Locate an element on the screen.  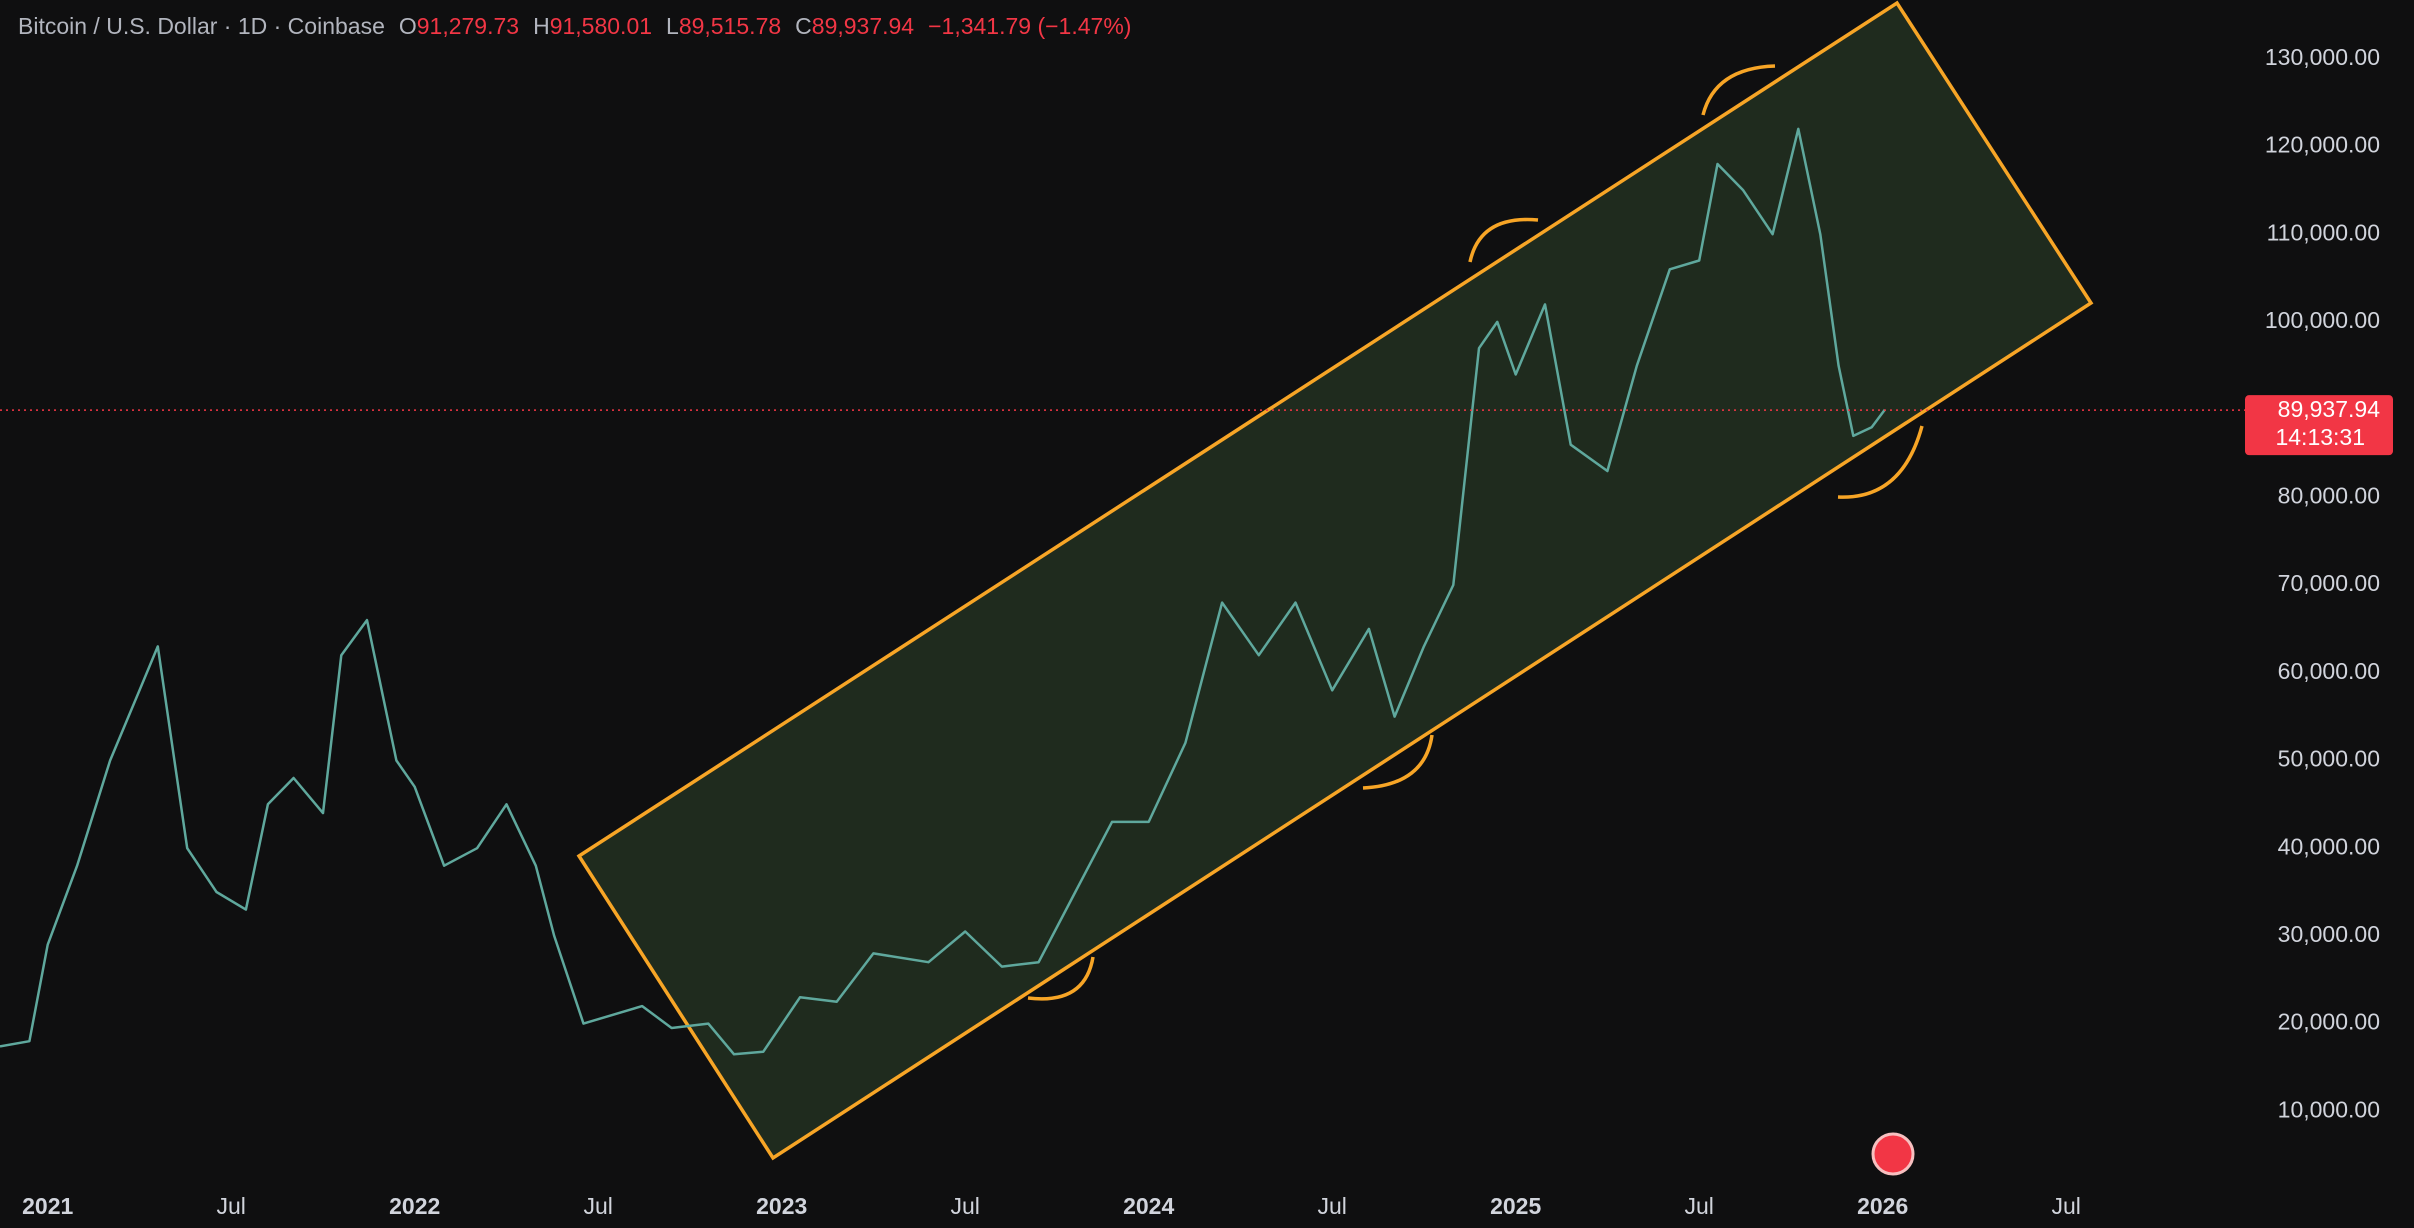
ohlc-label: H is located at coordinates (541, 26).